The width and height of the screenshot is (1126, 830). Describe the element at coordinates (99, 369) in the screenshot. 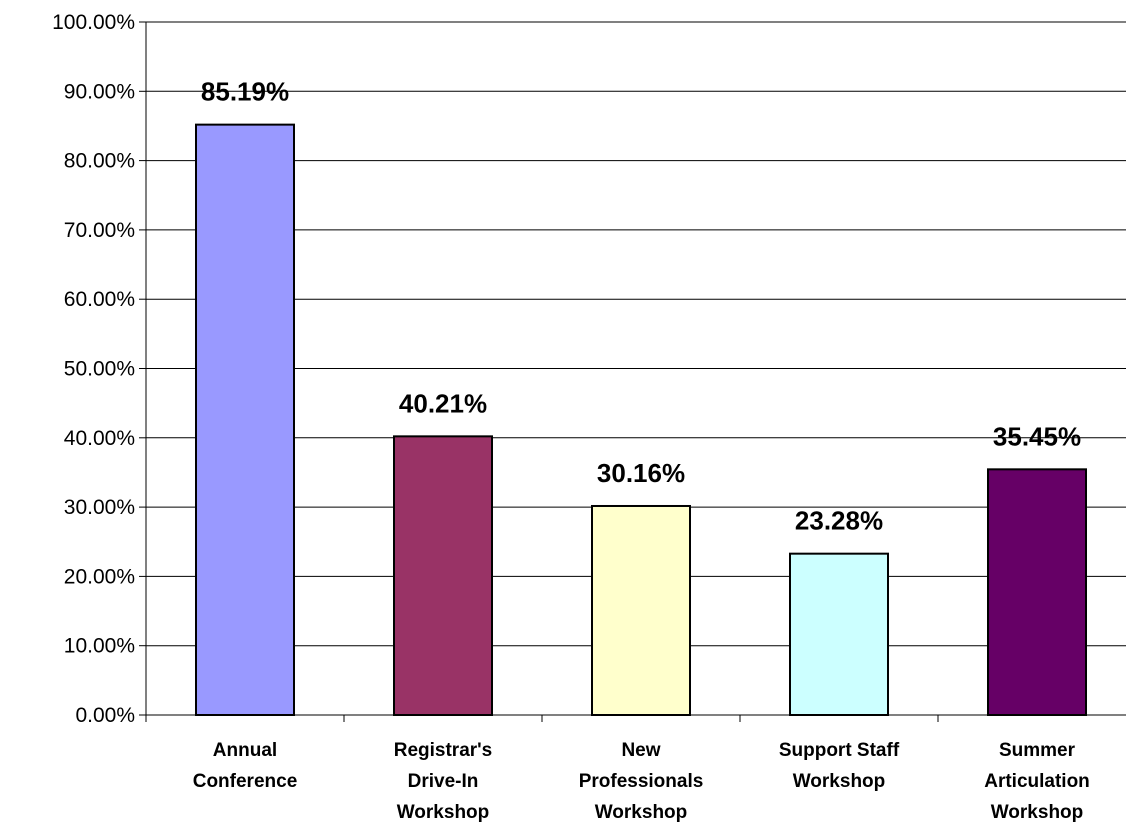

I see `y-tick-label: 50.00%` at that location.